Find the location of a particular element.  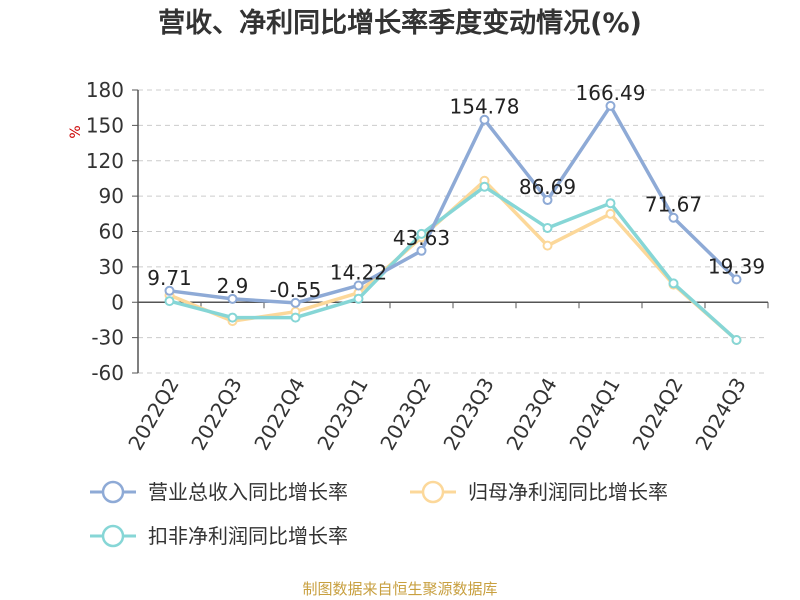

data-label: 86.69 is located at coordinates (547, 187).